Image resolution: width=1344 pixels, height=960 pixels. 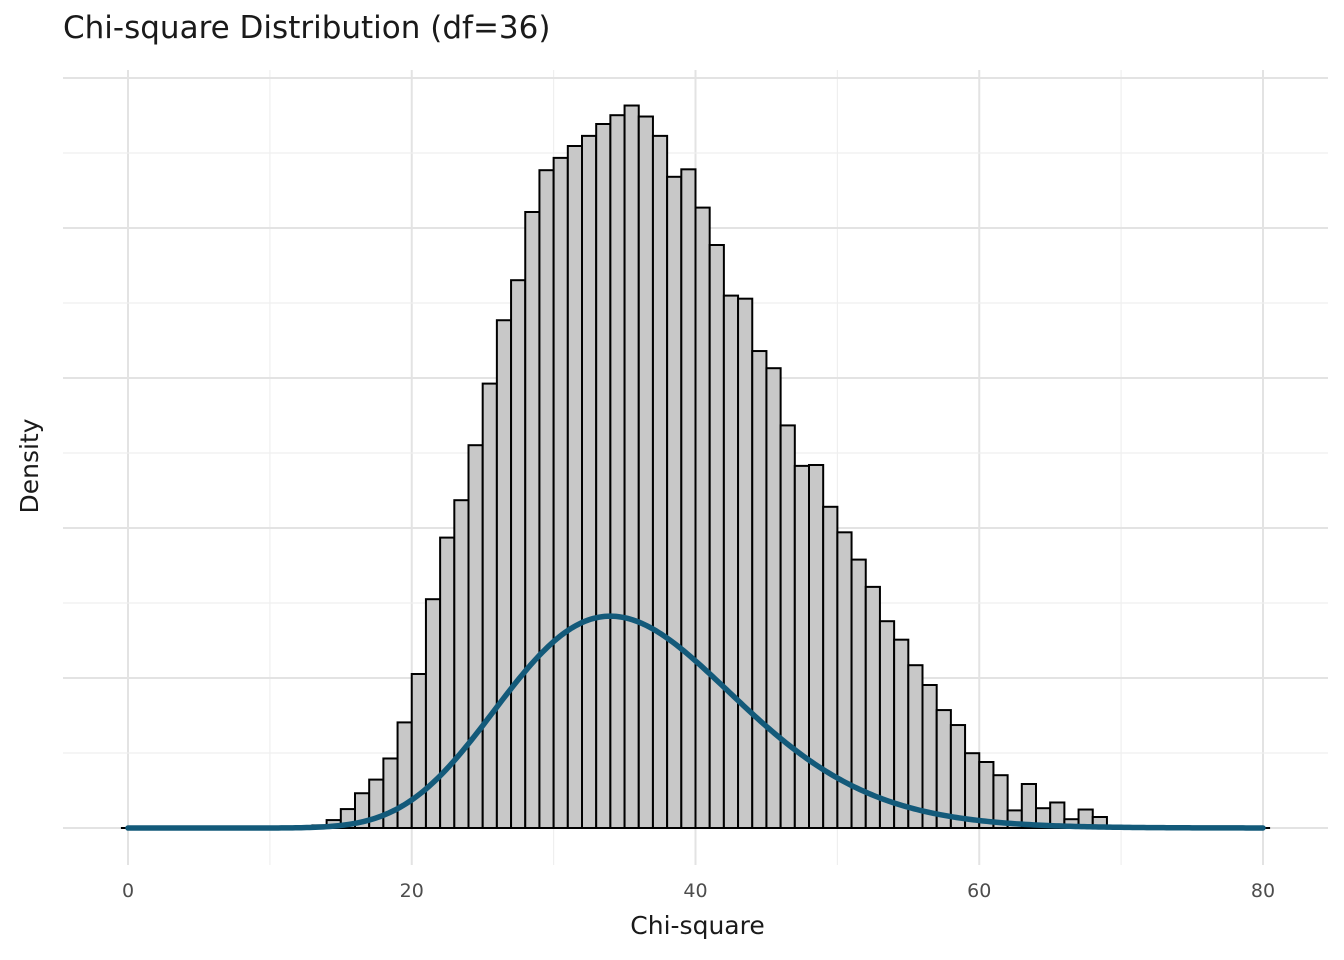 I want to click on chart-title: Chi-square Distribution (df=36), so click(x=307, y=28).